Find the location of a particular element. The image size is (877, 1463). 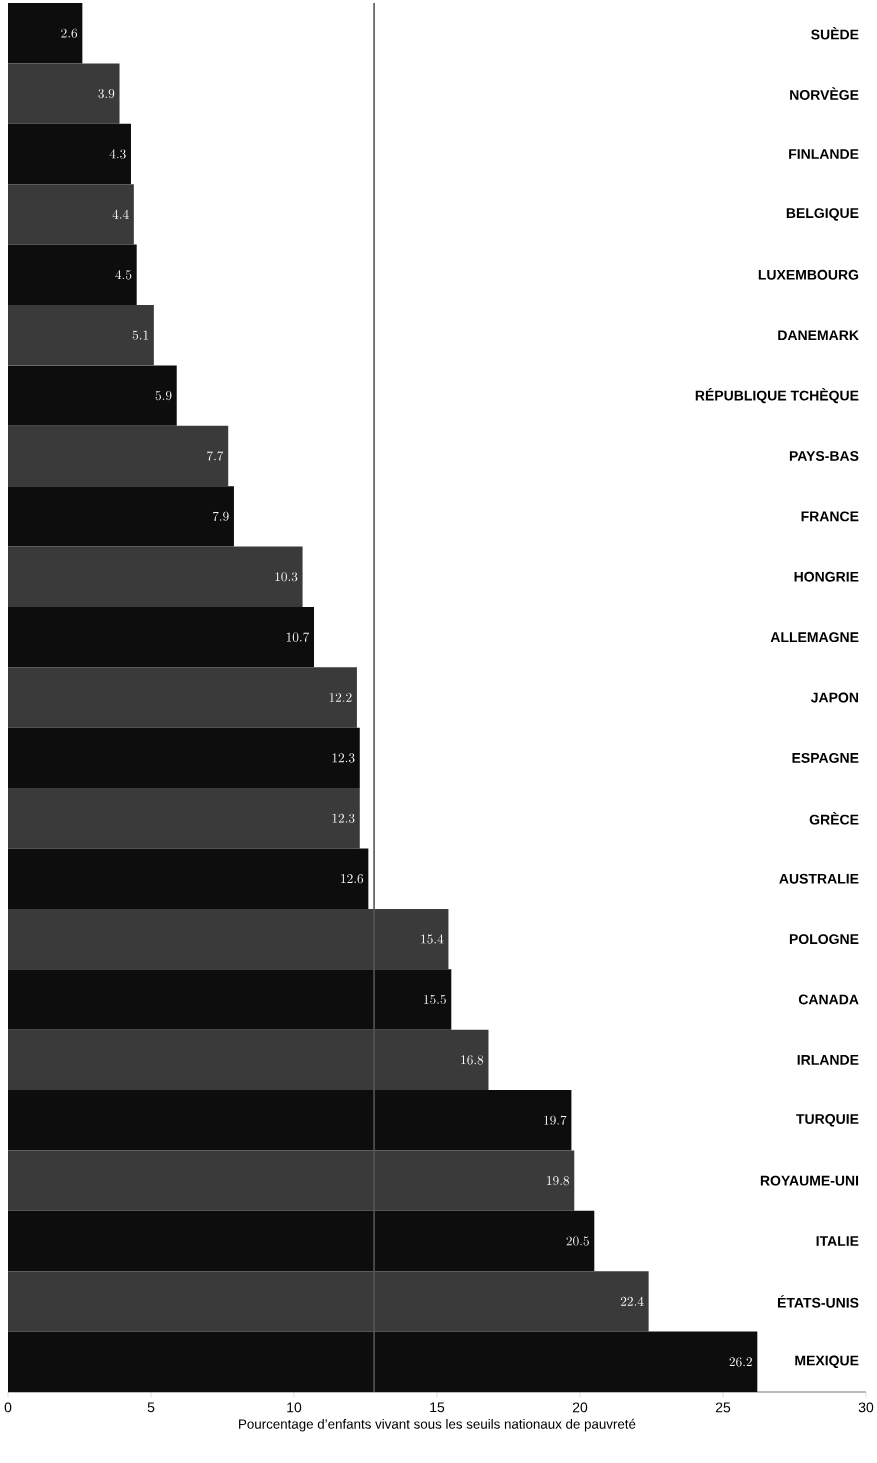

x-tick-label: 10 is located at coordinates (294, 1407).